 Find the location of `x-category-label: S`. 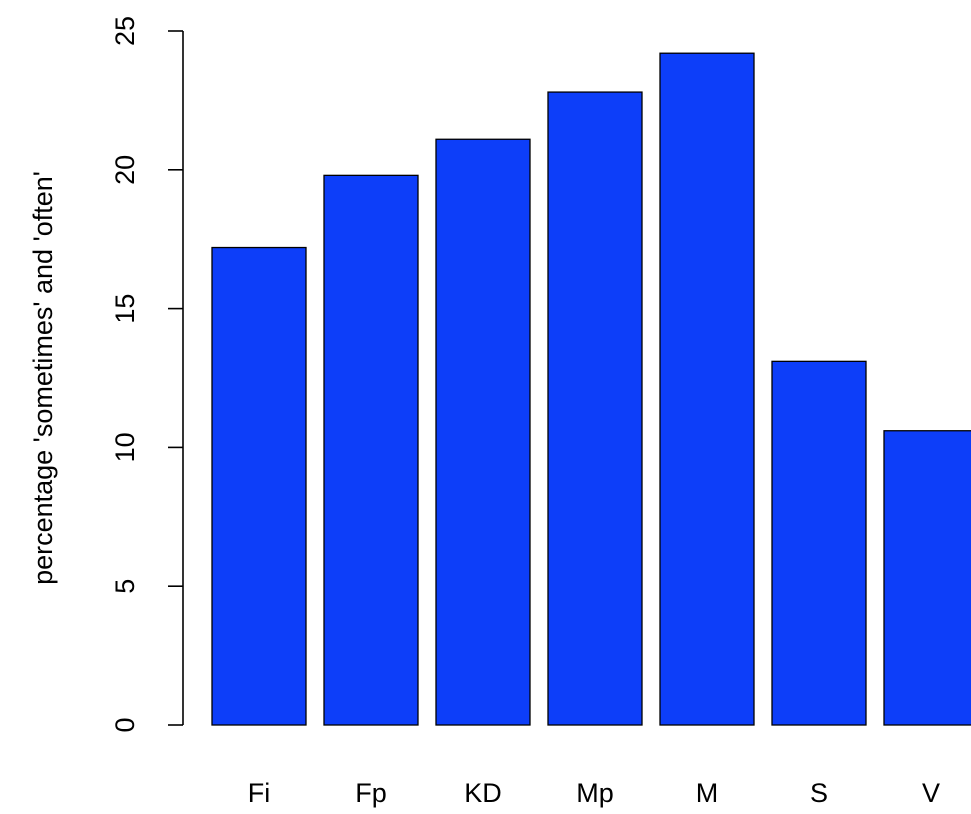

x-category-label: S is located at coordinates (819, 793).